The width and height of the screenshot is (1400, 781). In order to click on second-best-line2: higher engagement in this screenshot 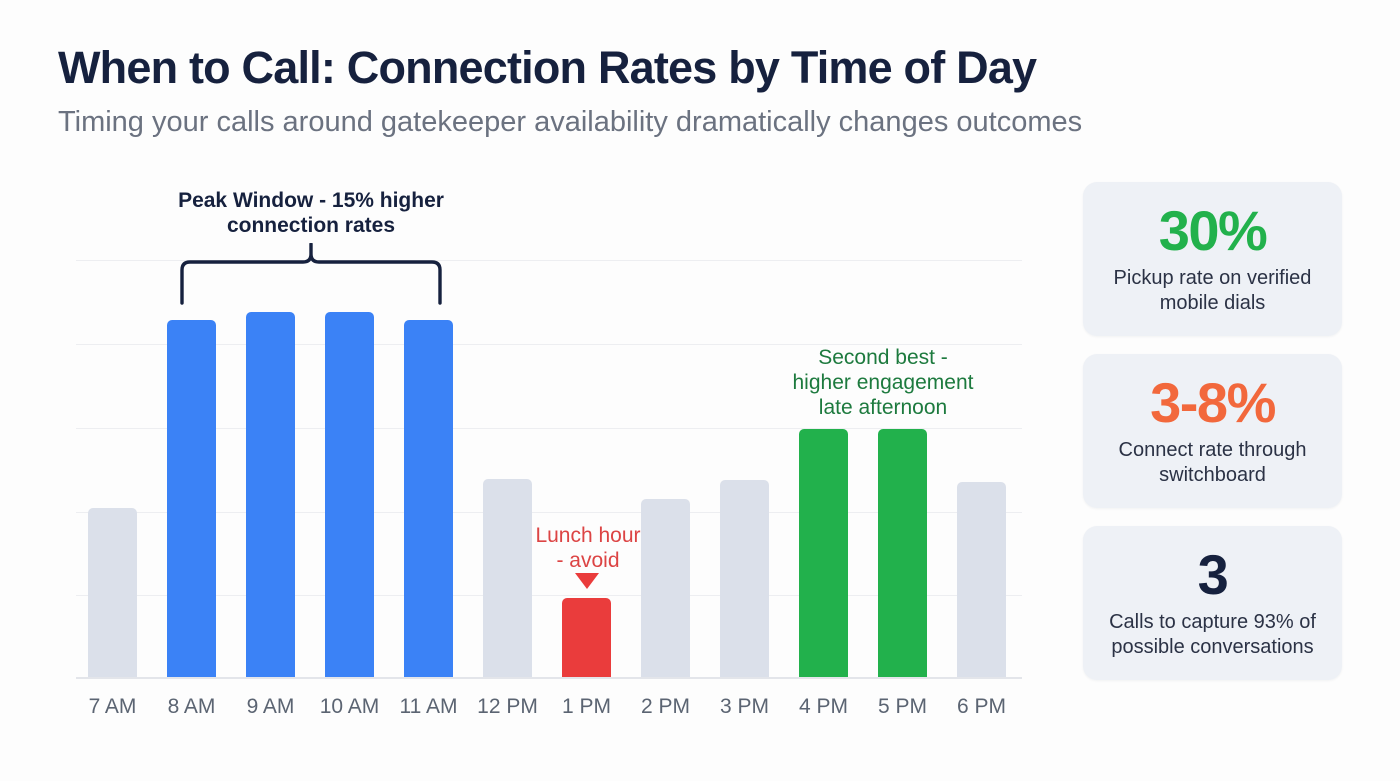, I will do `click(883, 382)`.